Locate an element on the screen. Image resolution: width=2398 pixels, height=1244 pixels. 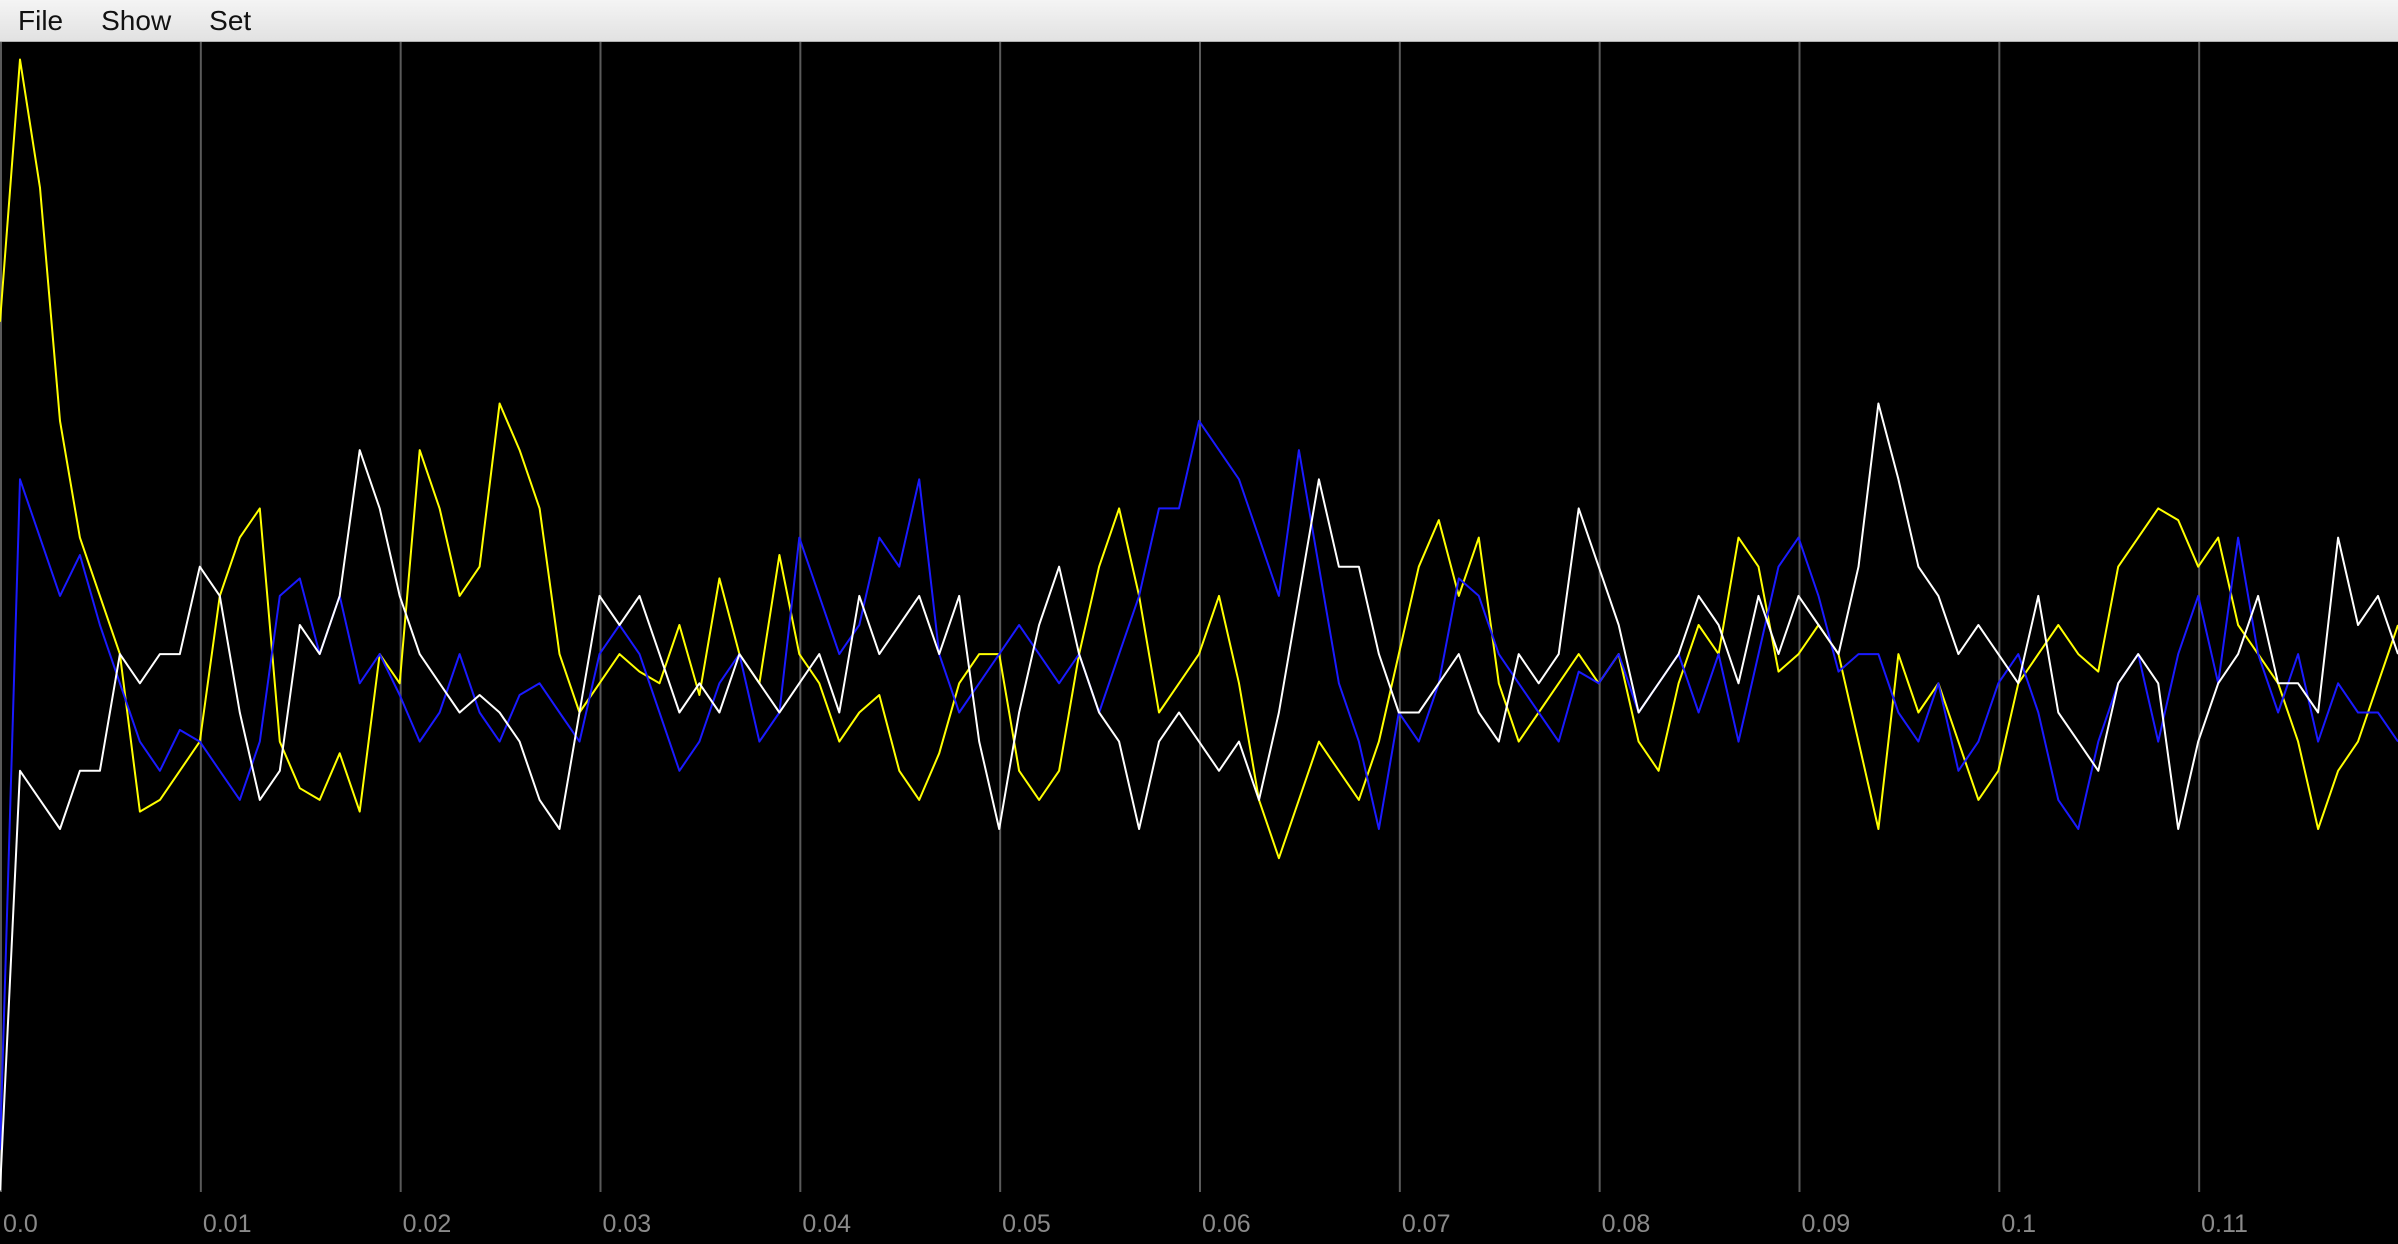
menu-item: File is located at coordinates (41, 20).